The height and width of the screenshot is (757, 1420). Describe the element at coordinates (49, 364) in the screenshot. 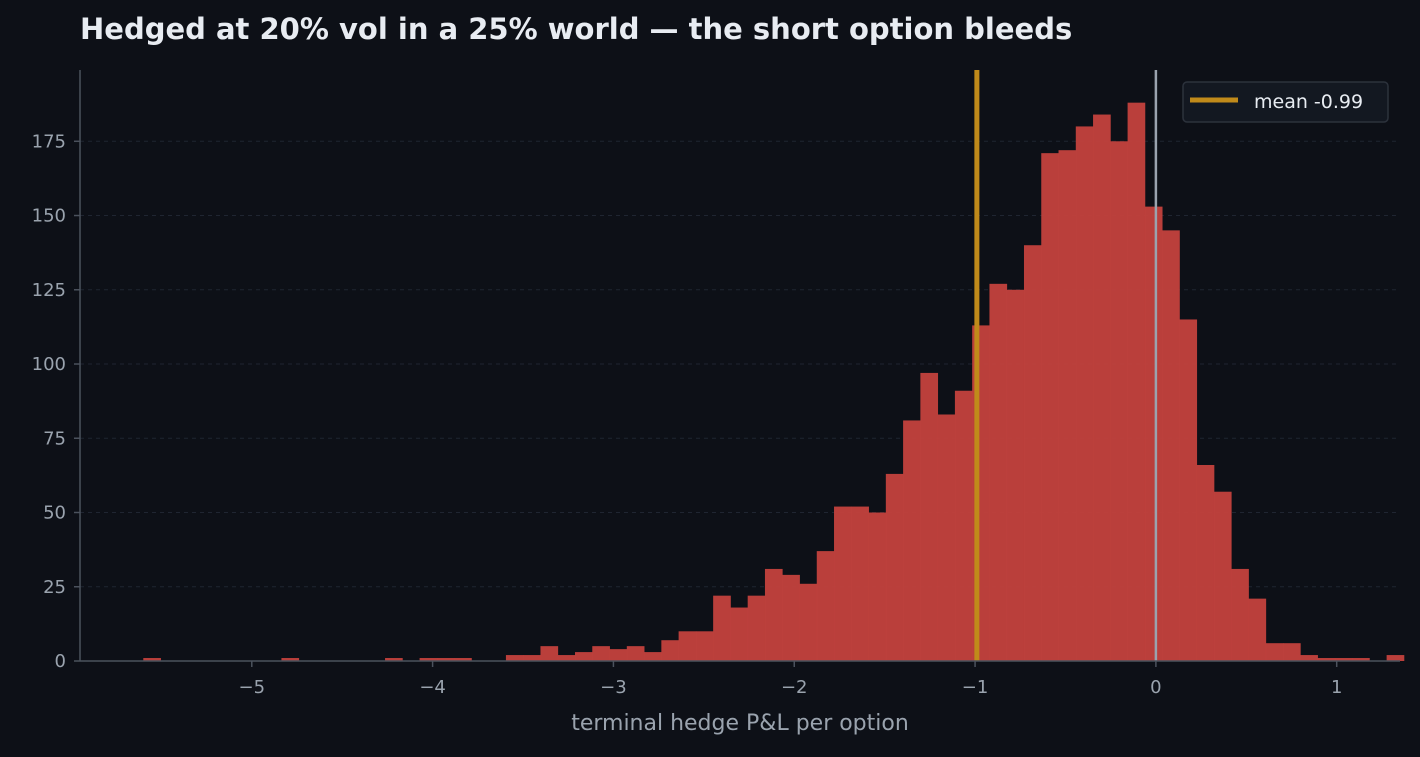

I see `y-tick-label: 100` at that location.